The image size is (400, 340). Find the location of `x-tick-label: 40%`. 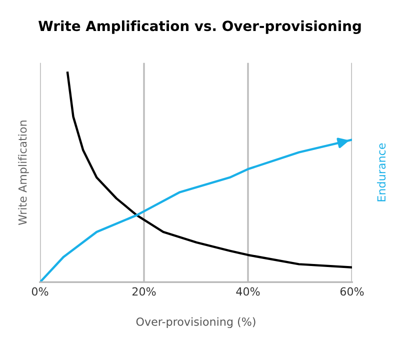

x-tick-label: 40% is located at coordinates (248, 291).